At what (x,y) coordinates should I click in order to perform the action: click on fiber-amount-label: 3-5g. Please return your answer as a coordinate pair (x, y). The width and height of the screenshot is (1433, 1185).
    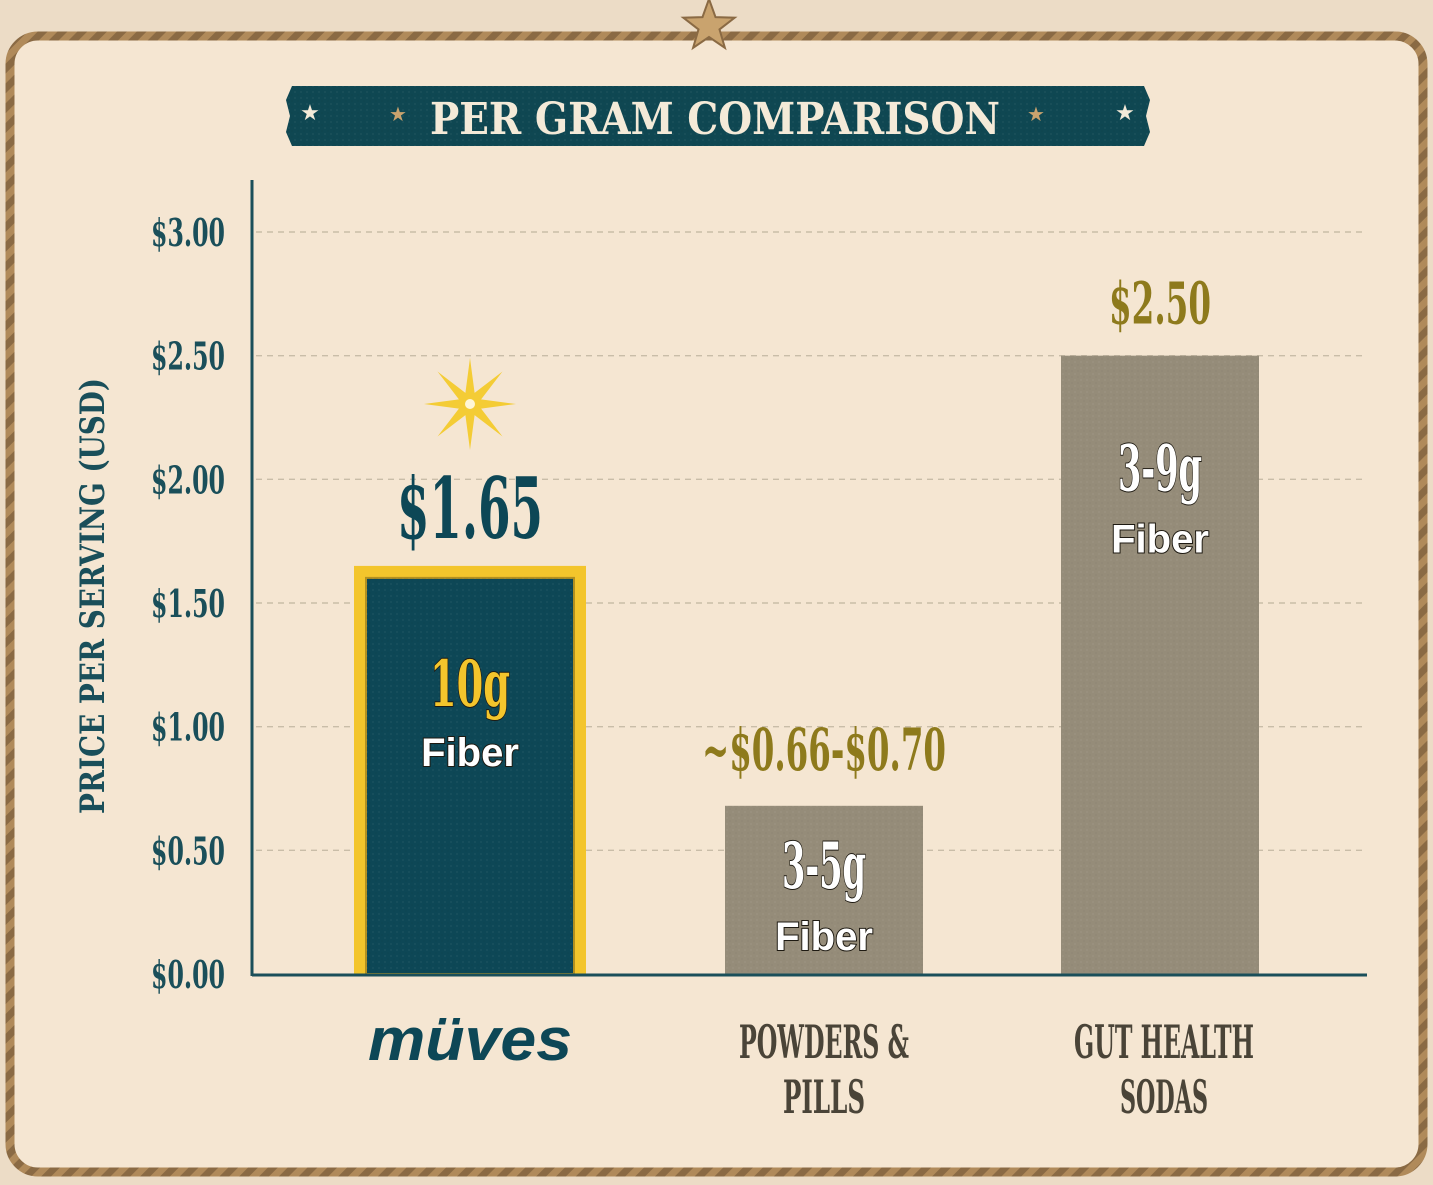
    Looking at the image, I should click on (824, 866).